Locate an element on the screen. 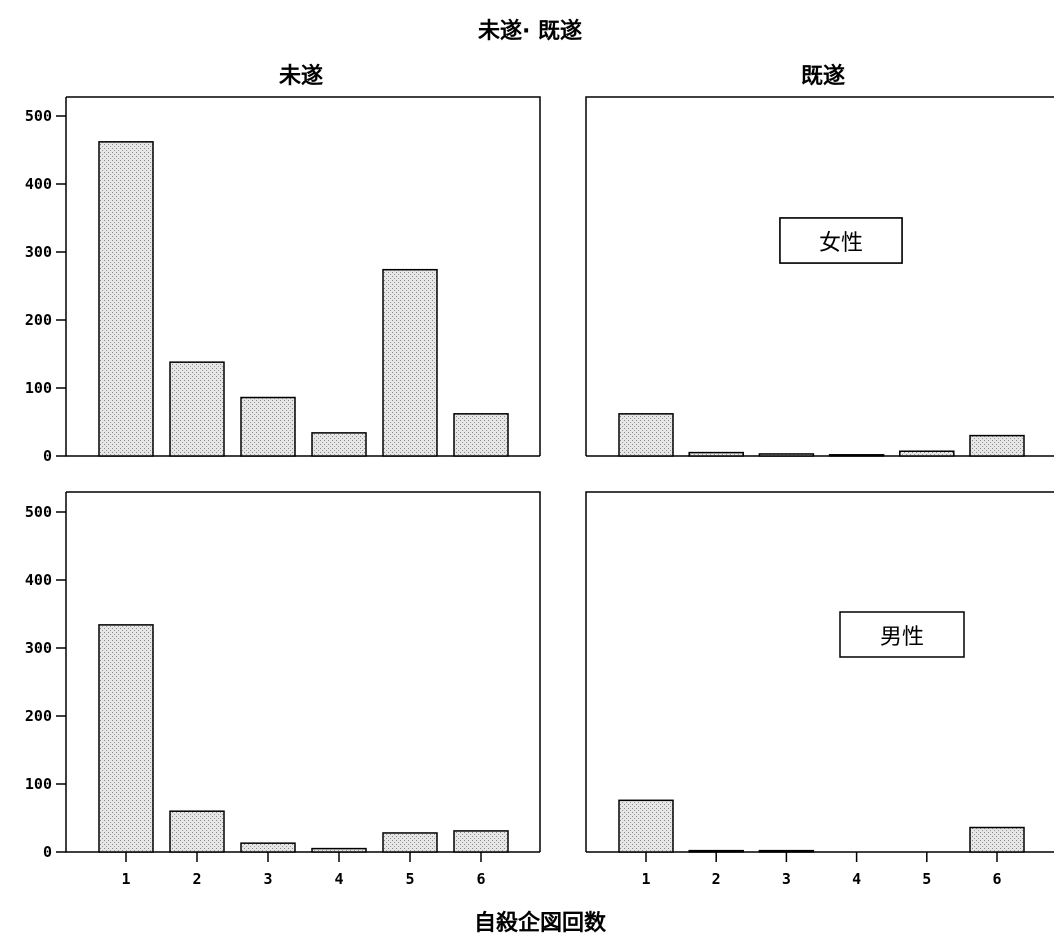  row-label: 女性 is located at coordinates (841, 243).